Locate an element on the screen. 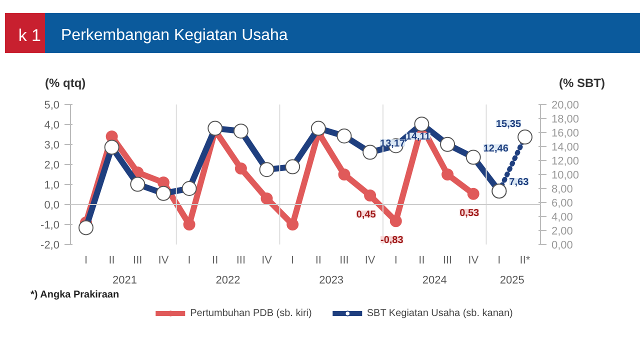 The width and height of the screenshot is (640, 350). y-tick-label: -2,0 is located at coordinates (50, 246).